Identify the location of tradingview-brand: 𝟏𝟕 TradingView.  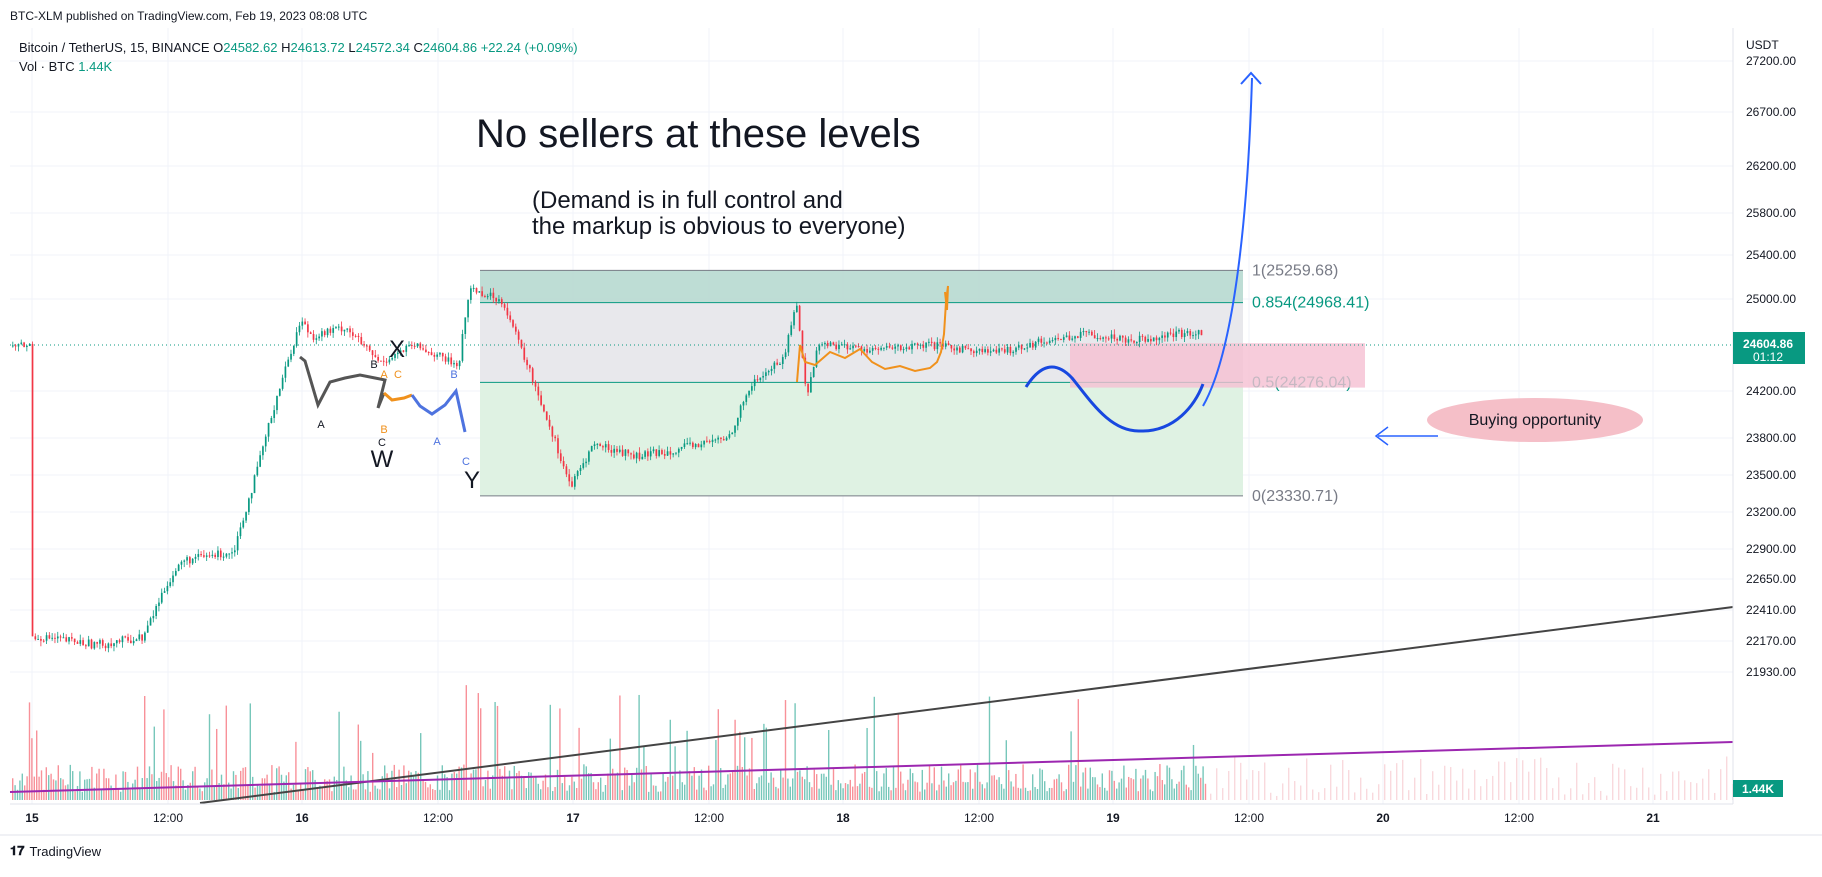
(55, 851).